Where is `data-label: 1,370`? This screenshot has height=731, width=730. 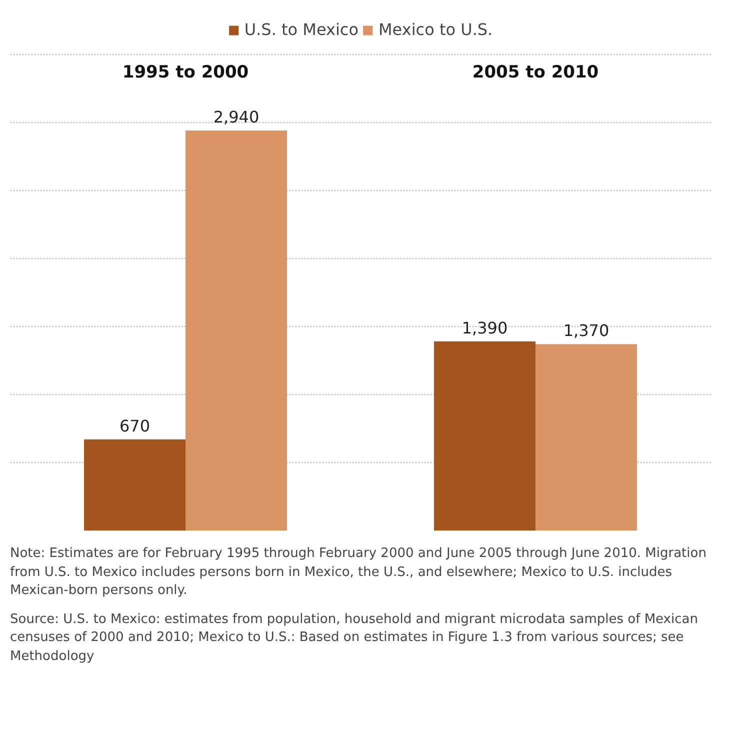
data-label: 1,370 is located at coordinates (586, 330).